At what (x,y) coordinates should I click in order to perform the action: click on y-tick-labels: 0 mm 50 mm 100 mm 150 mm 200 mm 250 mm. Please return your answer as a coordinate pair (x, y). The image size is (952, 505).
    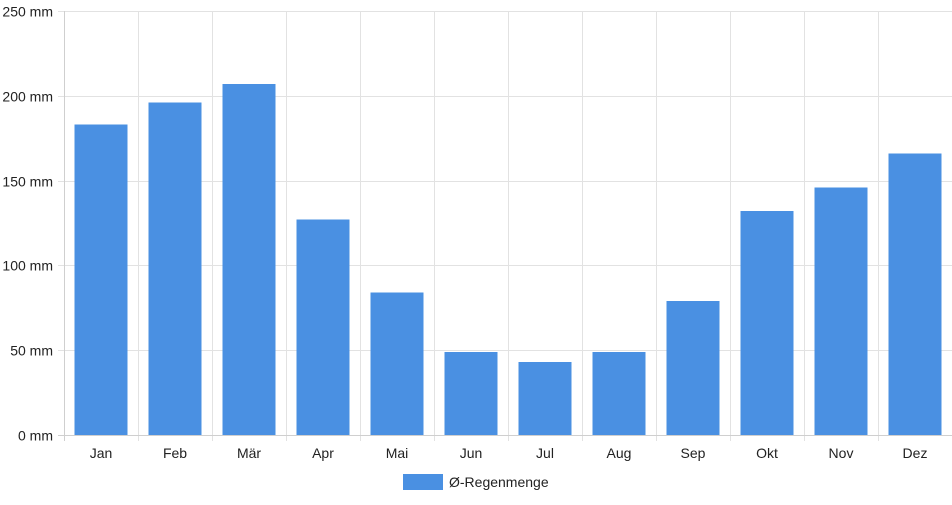
    Looking at the image, I should click on (27, 224).